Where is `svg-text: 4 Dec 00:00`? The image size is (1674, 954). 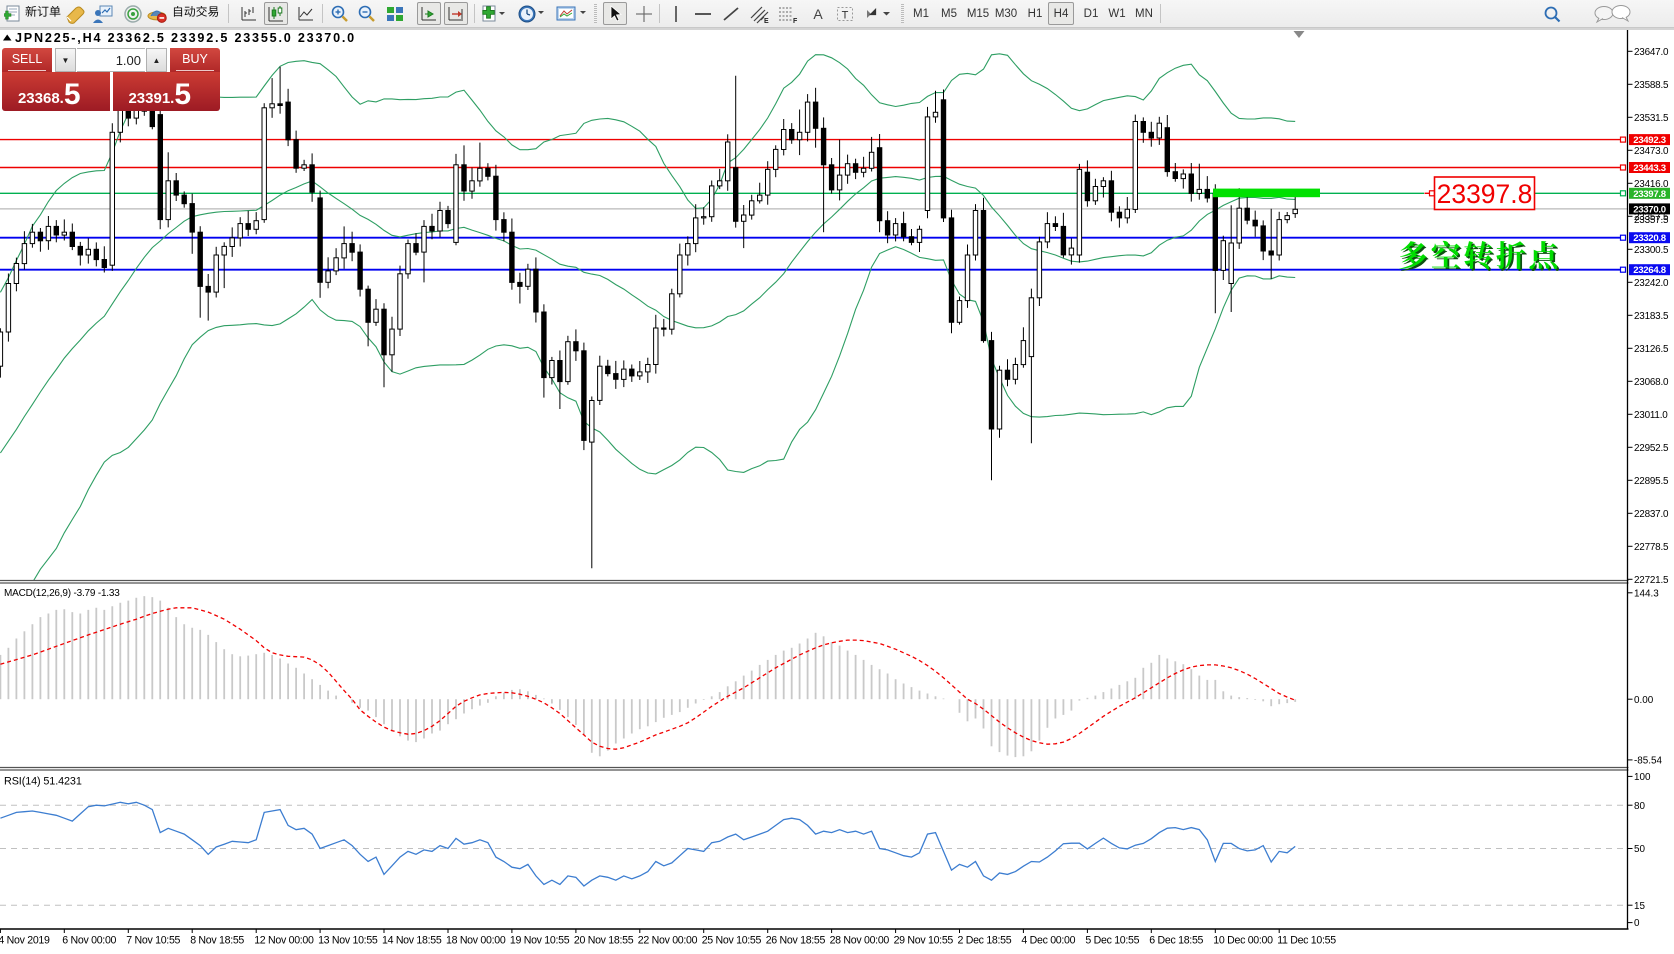
svg-text: 4 Dec 00:00 is located at coordinates (1048, 941).